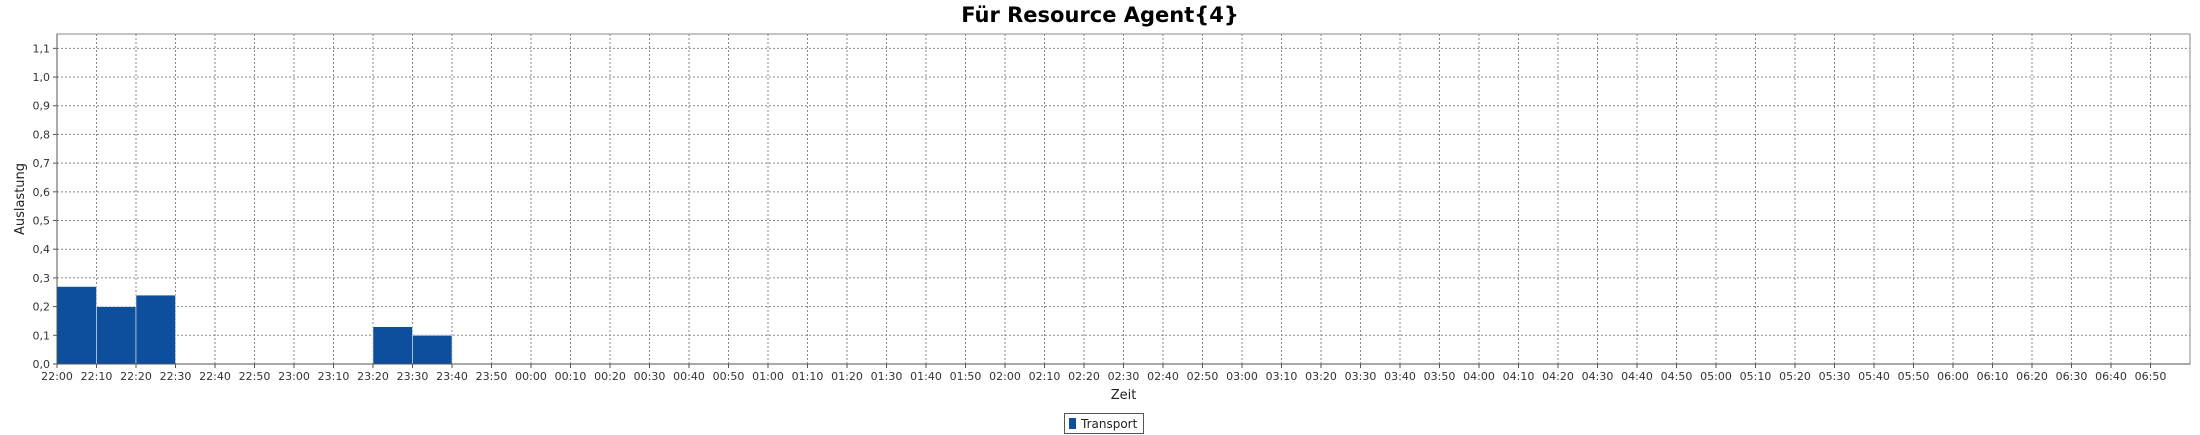 The image size is (2200, 435). Describe the element at coordinates (650, 376) in the screenshot. I see `x-tick-label: 00:30` at that location.